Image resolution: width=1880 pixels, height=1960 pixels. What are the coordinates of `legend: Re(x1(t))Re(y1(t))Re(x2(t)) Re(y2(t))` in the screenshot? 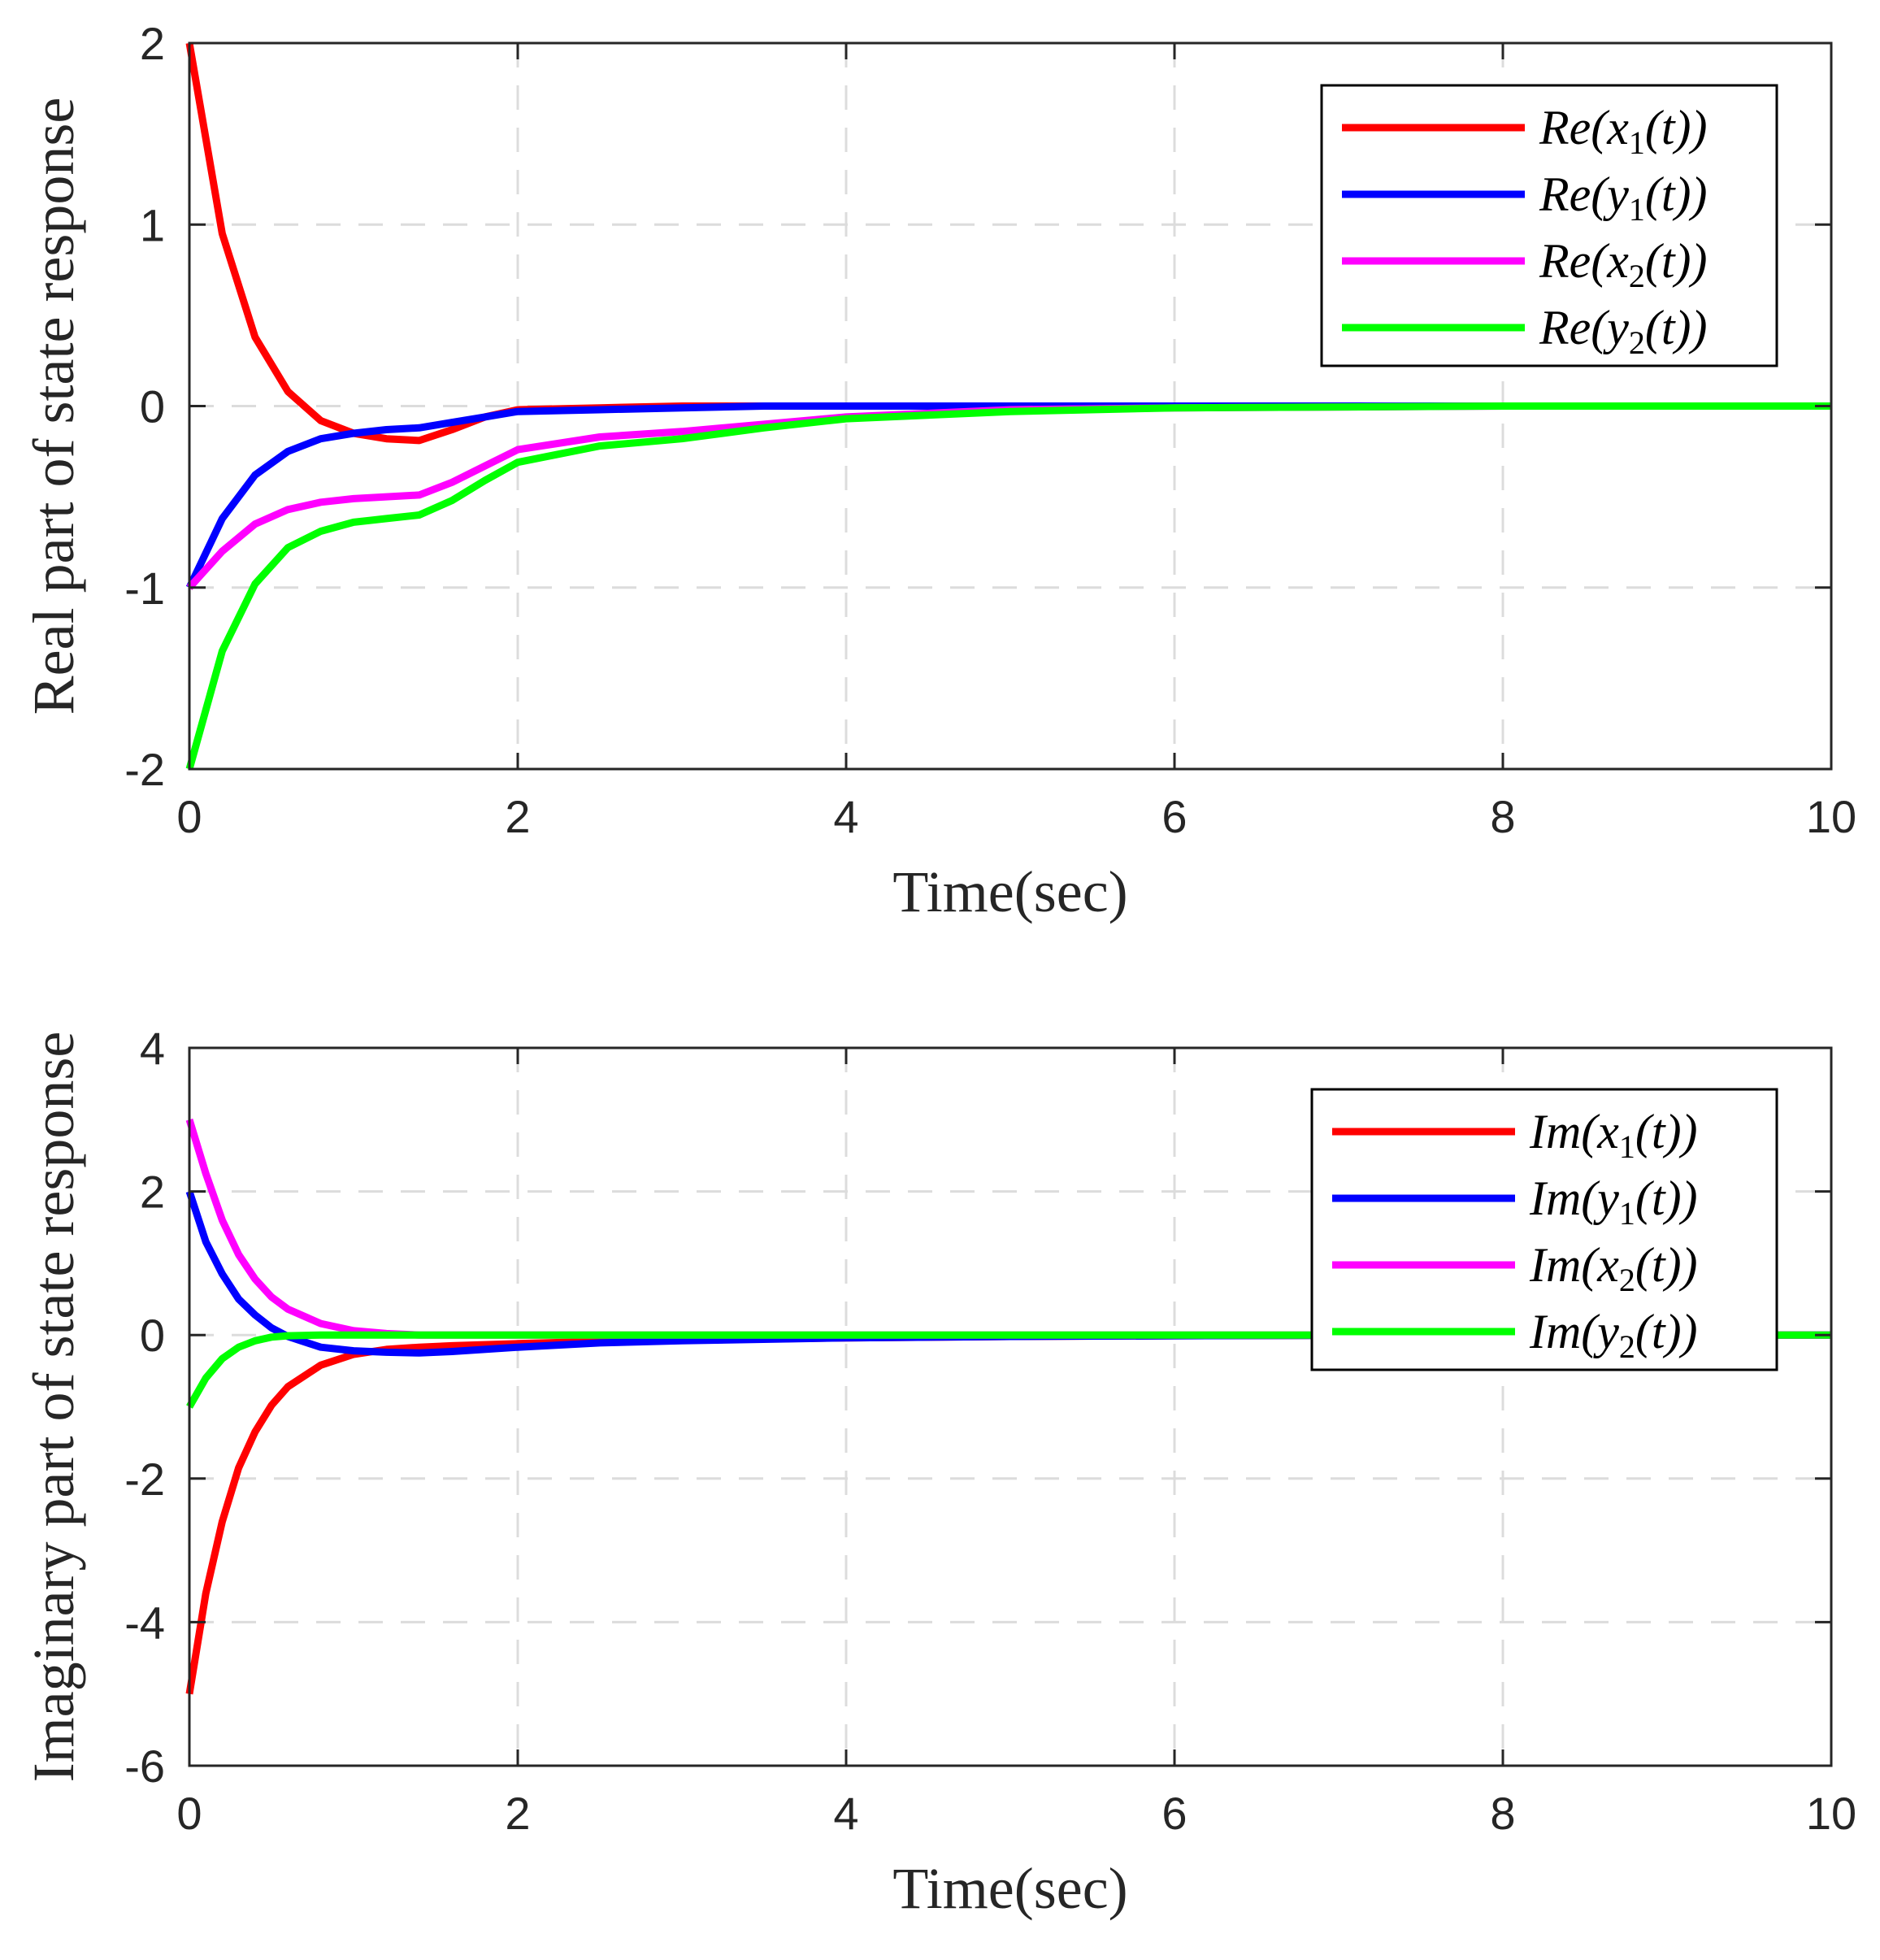 It's located at (1549, 226).